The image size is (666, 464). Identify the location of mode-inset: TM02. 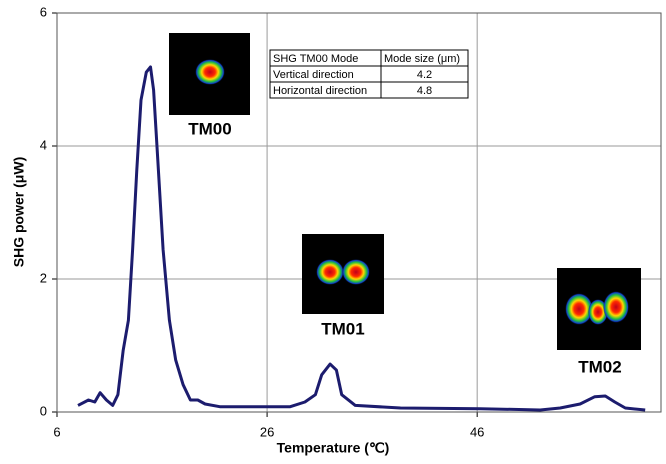
(599, 322).